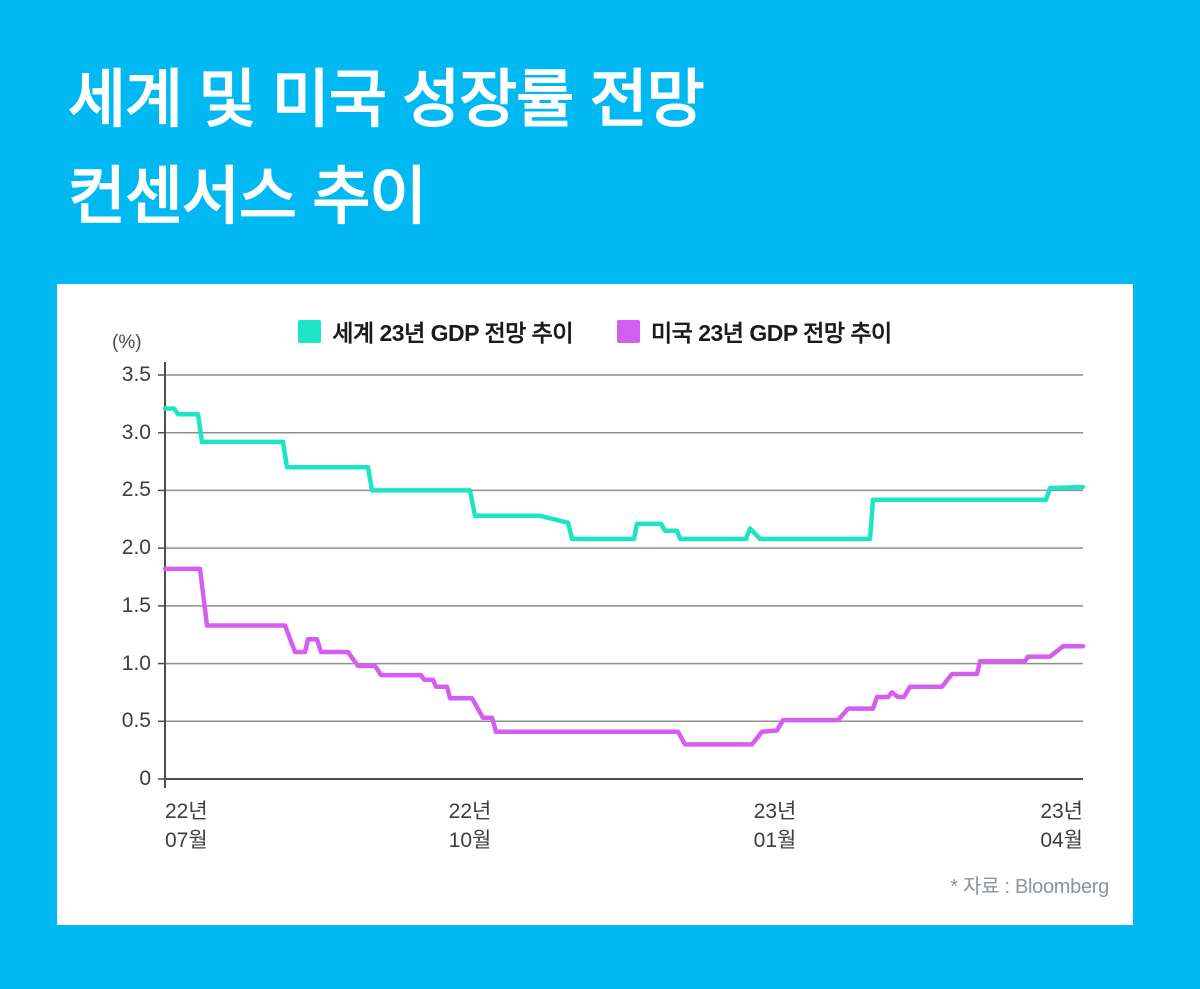 This screenshot has height=989, width=1200. I want to click on y-axis-label-3.5: 3.5, so click(136, 374).